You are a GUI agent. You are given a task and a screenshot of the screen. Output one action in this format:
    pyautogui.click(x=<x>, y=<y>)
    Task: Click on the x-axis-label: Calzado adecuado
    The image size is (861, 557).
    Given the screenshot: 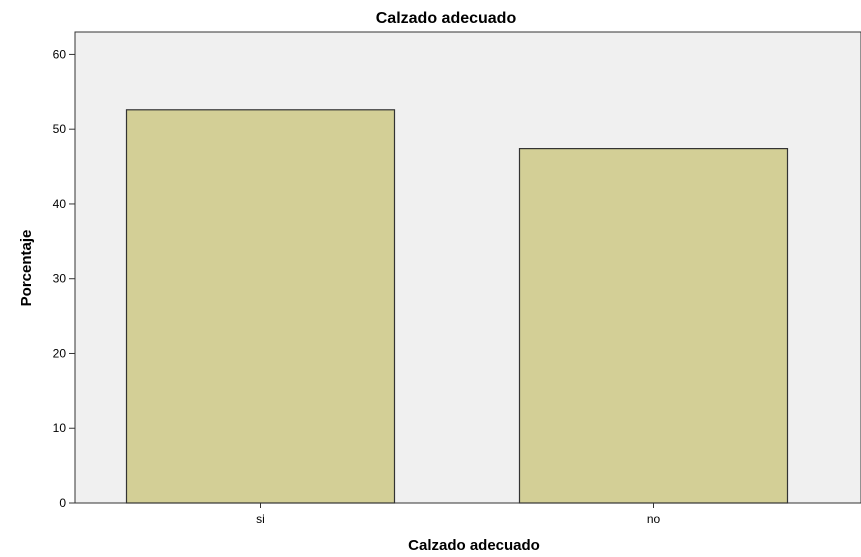 What is the action you would take?
    pyautogui.click(x=474, y=545)
    